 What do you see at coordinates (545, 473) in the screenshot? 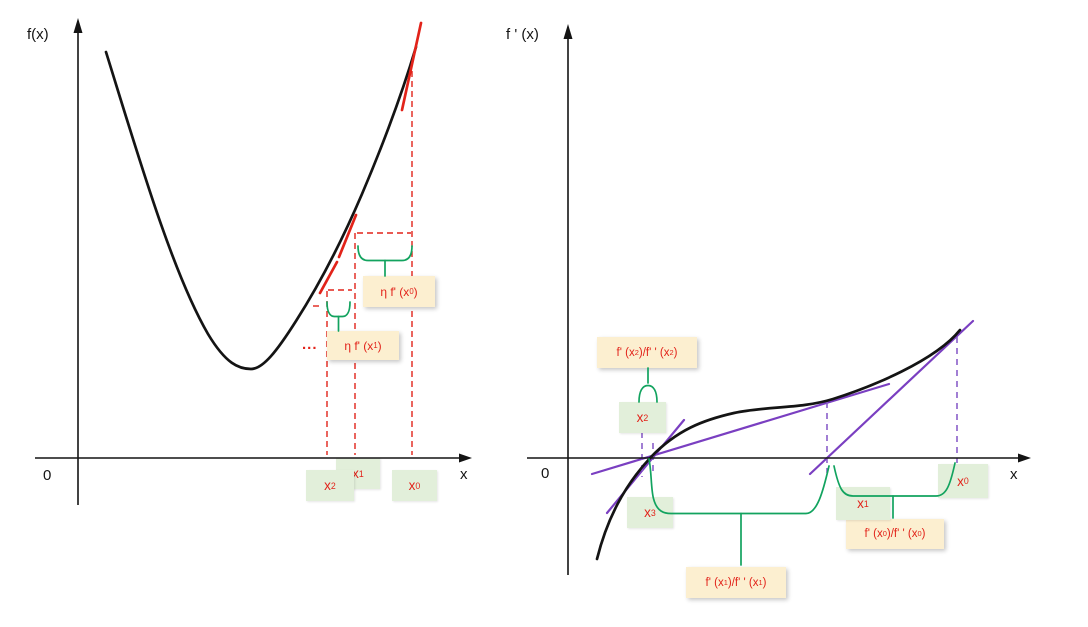
I see `right-origin-label: 0` at bounding box center [545, 473].